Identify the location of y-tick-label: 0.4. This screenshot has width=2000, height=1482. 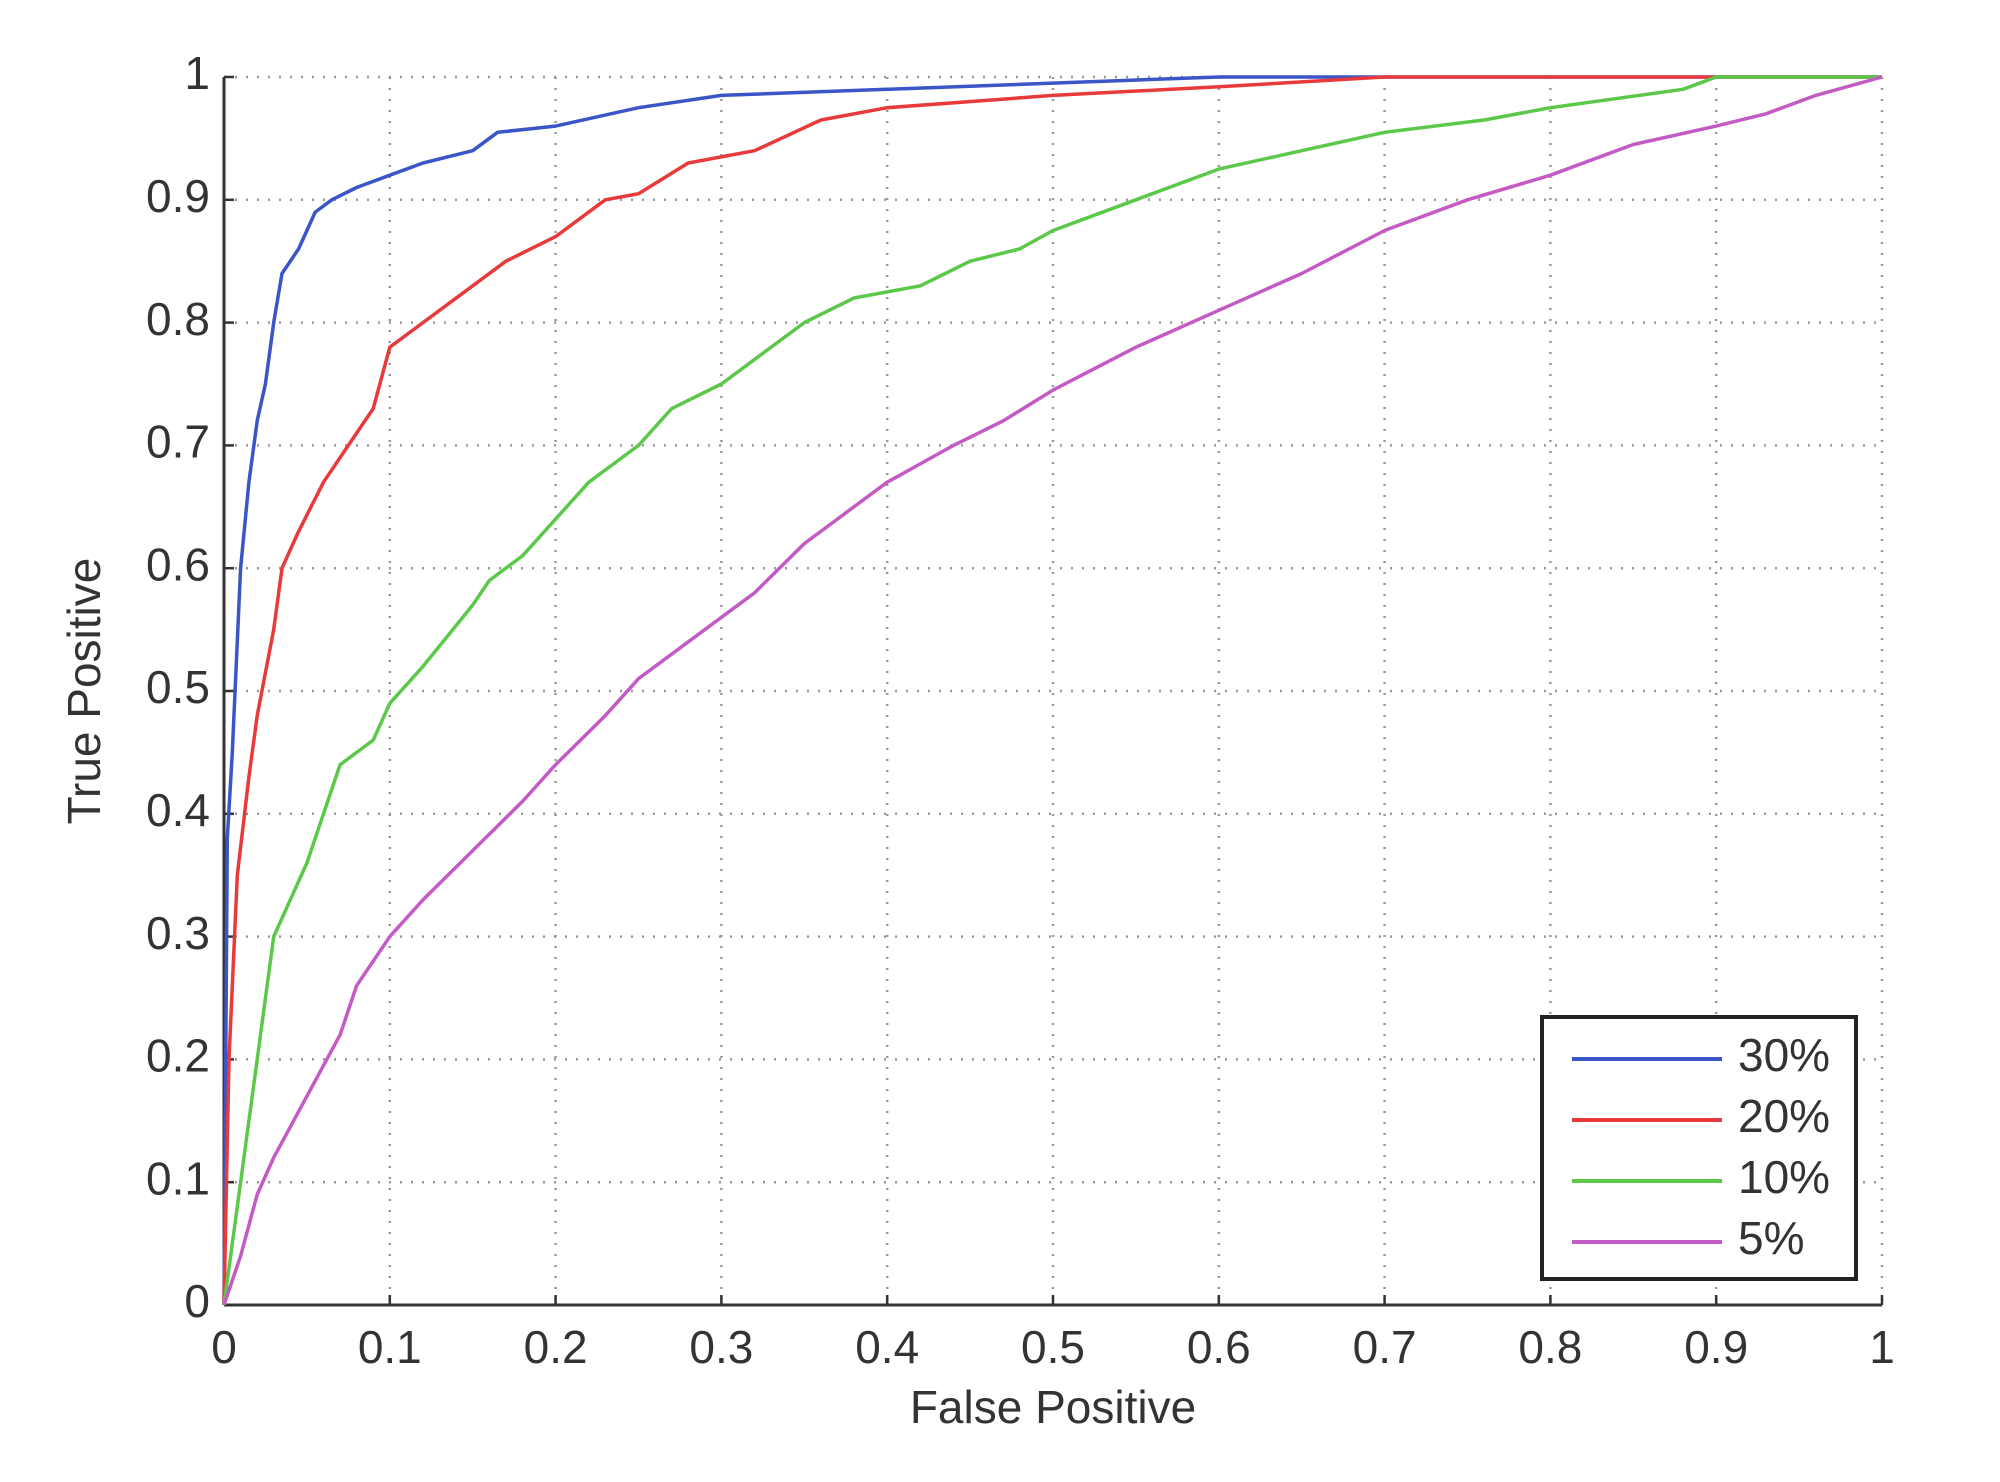
(178, 810).